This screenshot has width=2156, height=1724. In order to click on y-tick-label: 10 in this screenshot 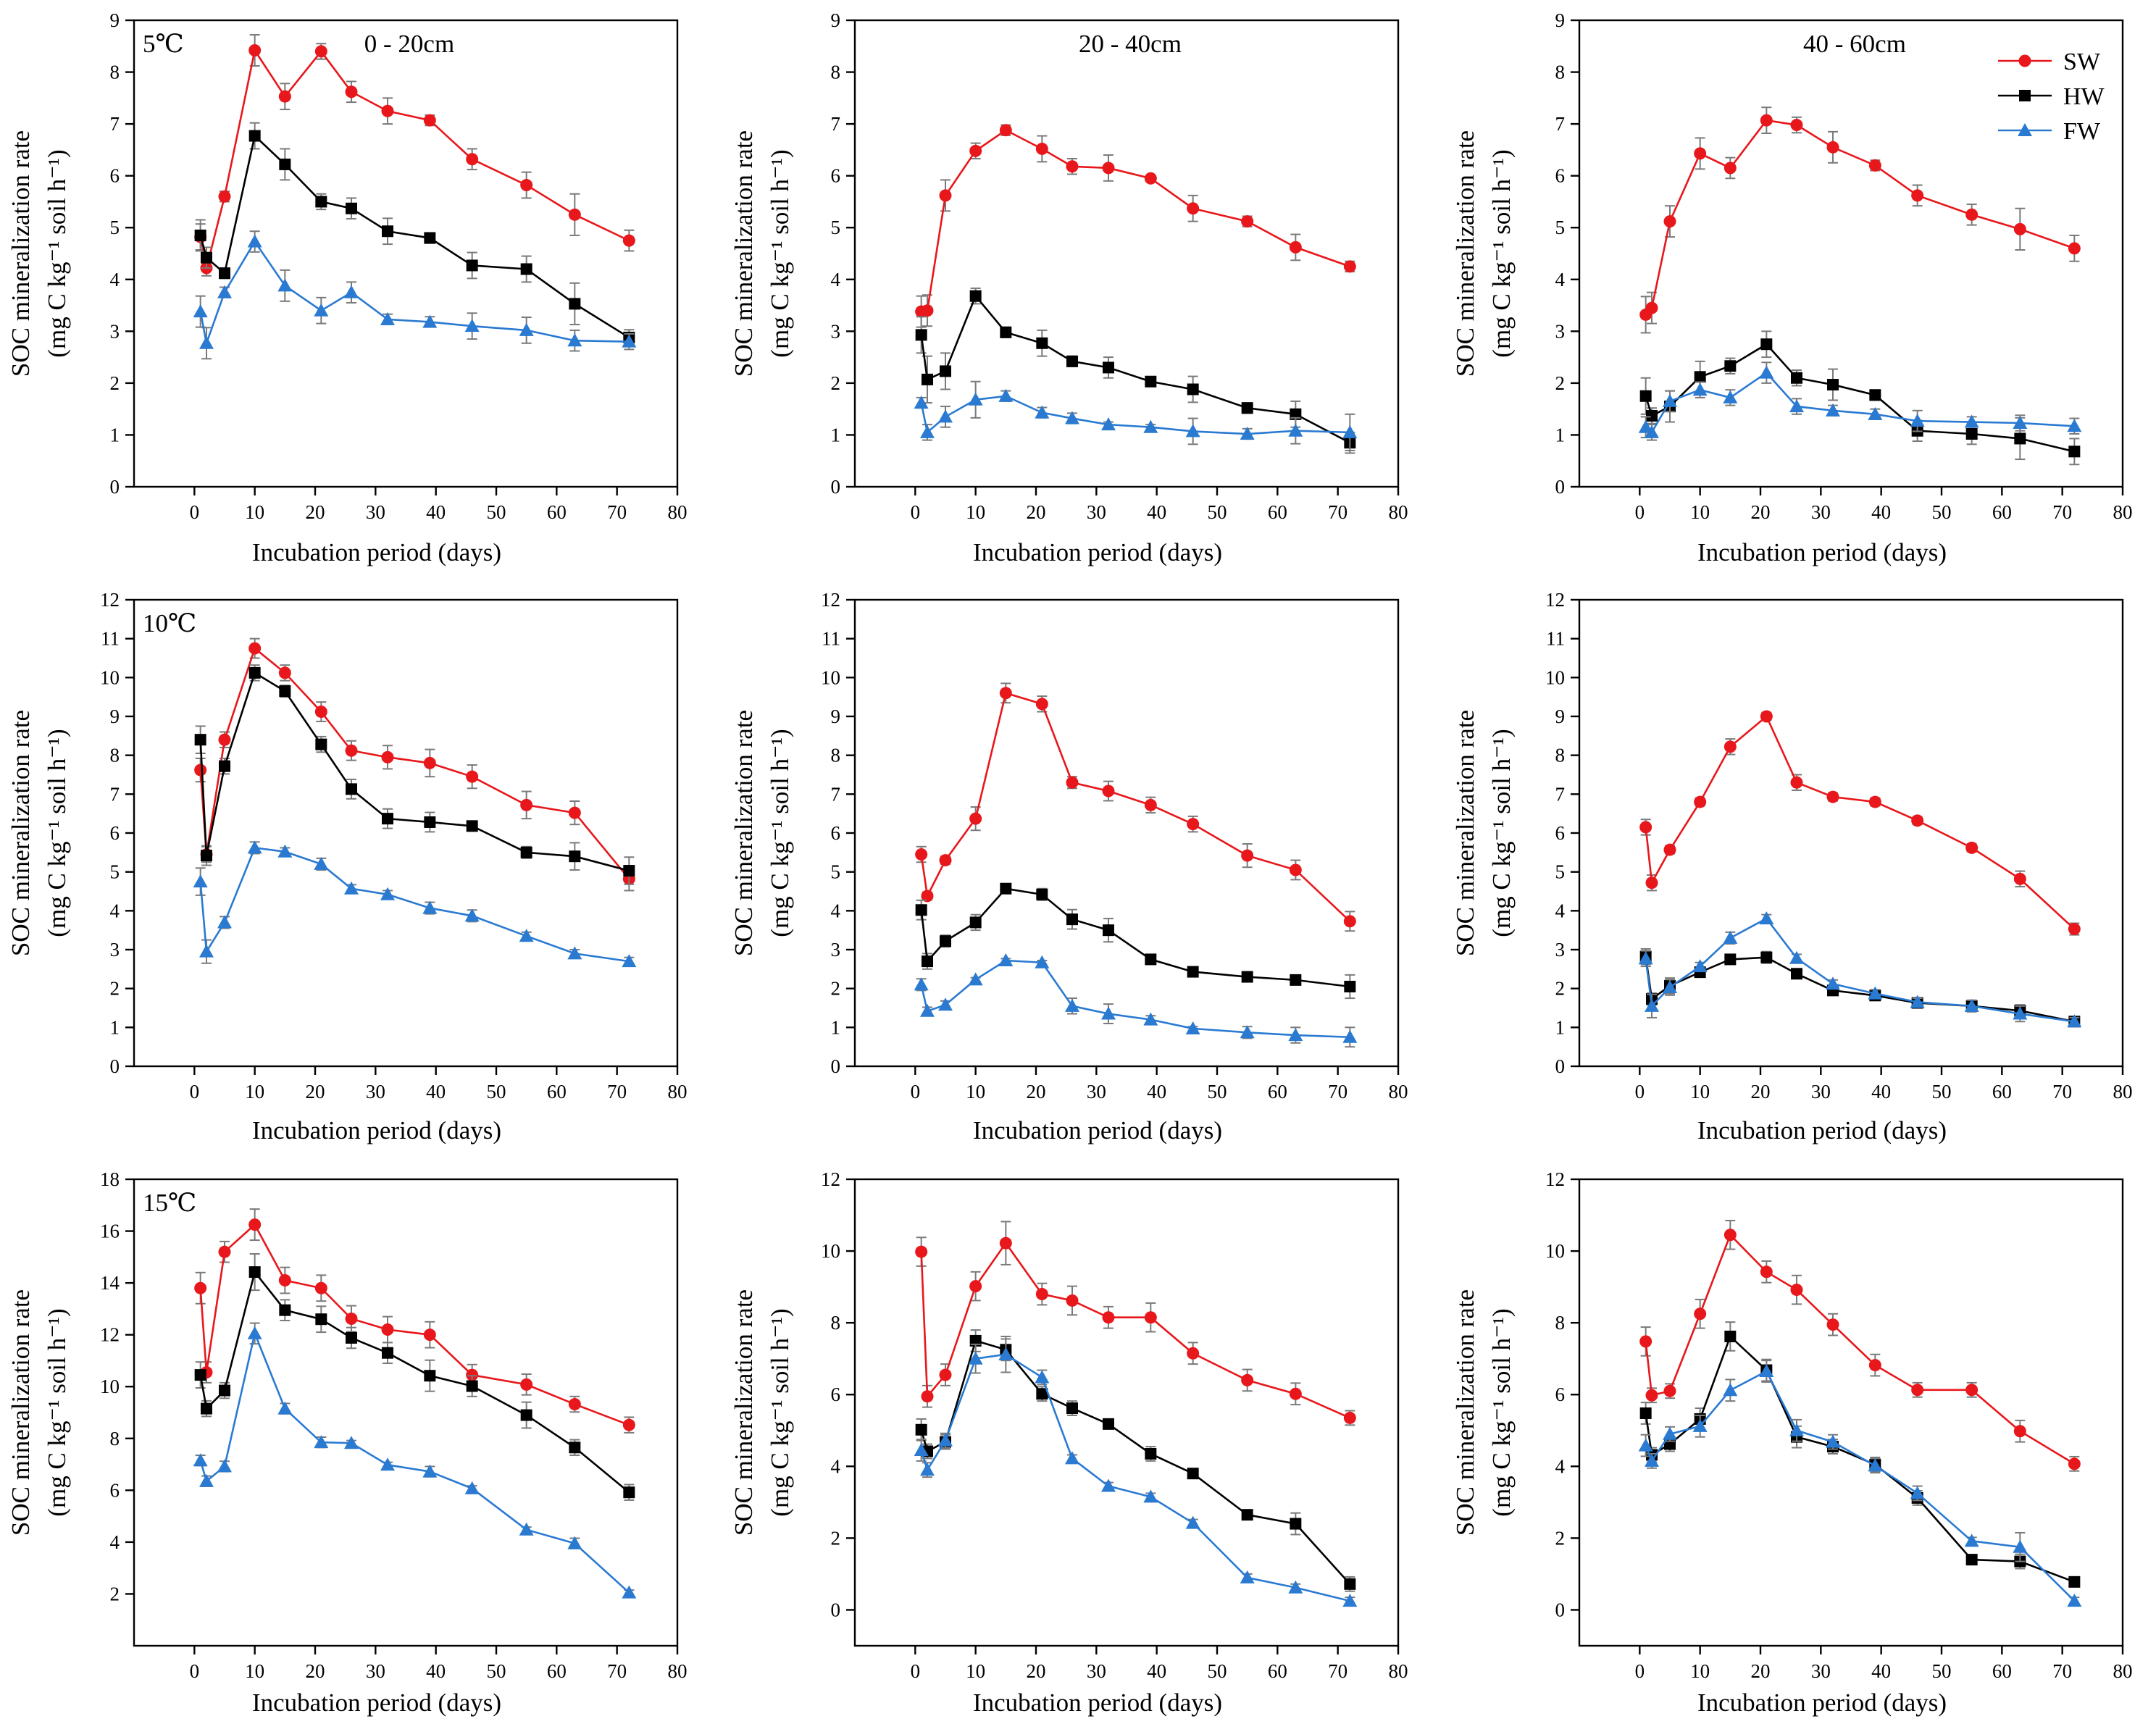, I will do `click(110, 1386)`.